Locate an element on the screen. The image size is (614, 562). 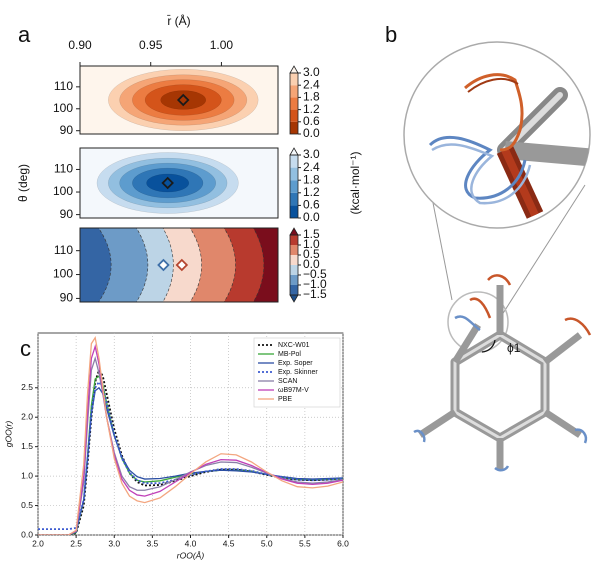
colorbar-tick-label: −1.0 is located at coordinates (315, 284).